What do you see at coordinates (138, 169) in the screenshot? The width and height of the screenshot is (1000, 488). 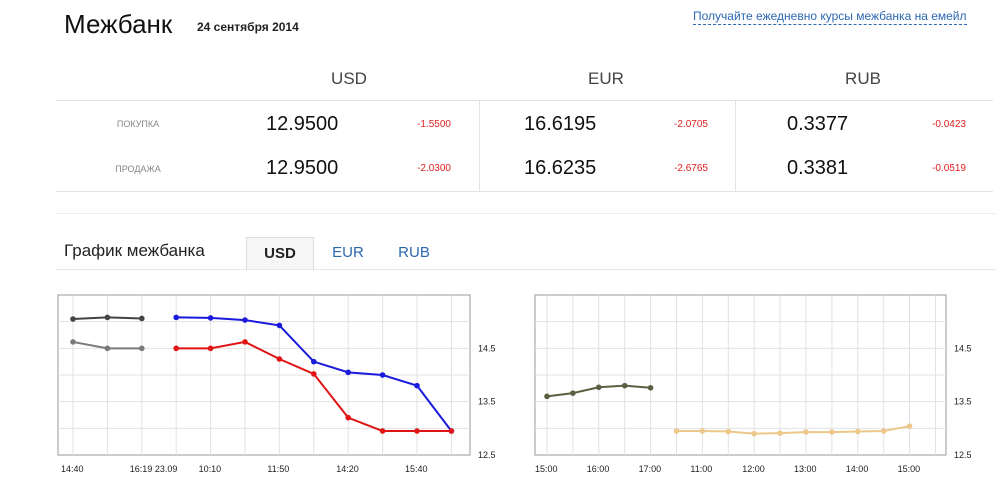 I see `row-label-sell: ПРОДАЖА` at bounding box center [138, 169].